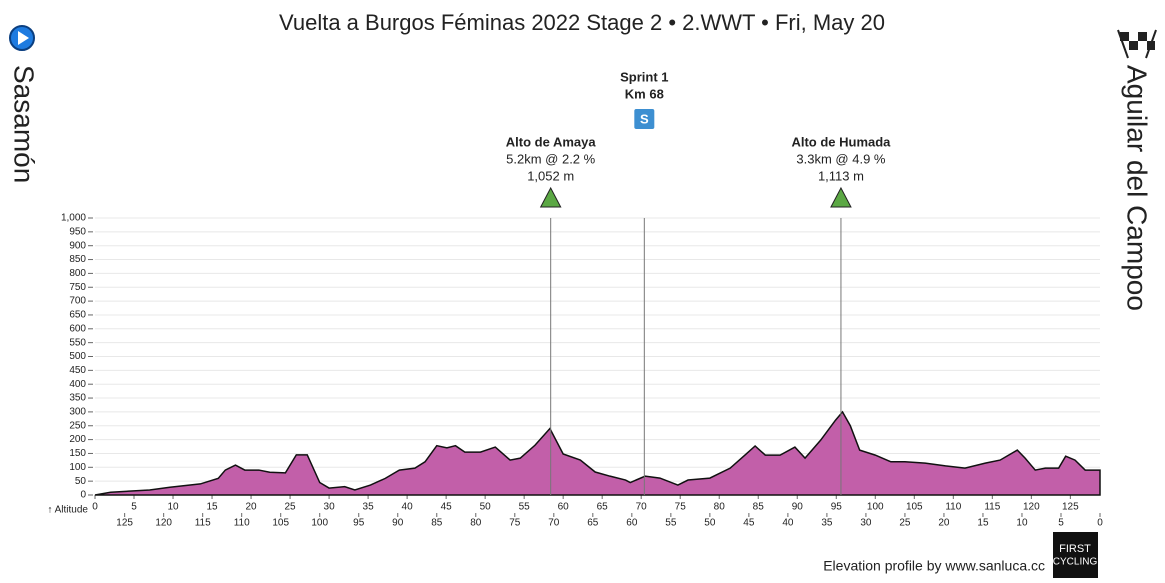 Image resolution: width=1165 pixels, height=583 pixels. I want to click on x2-tick-label: 65, so click(593, 523).